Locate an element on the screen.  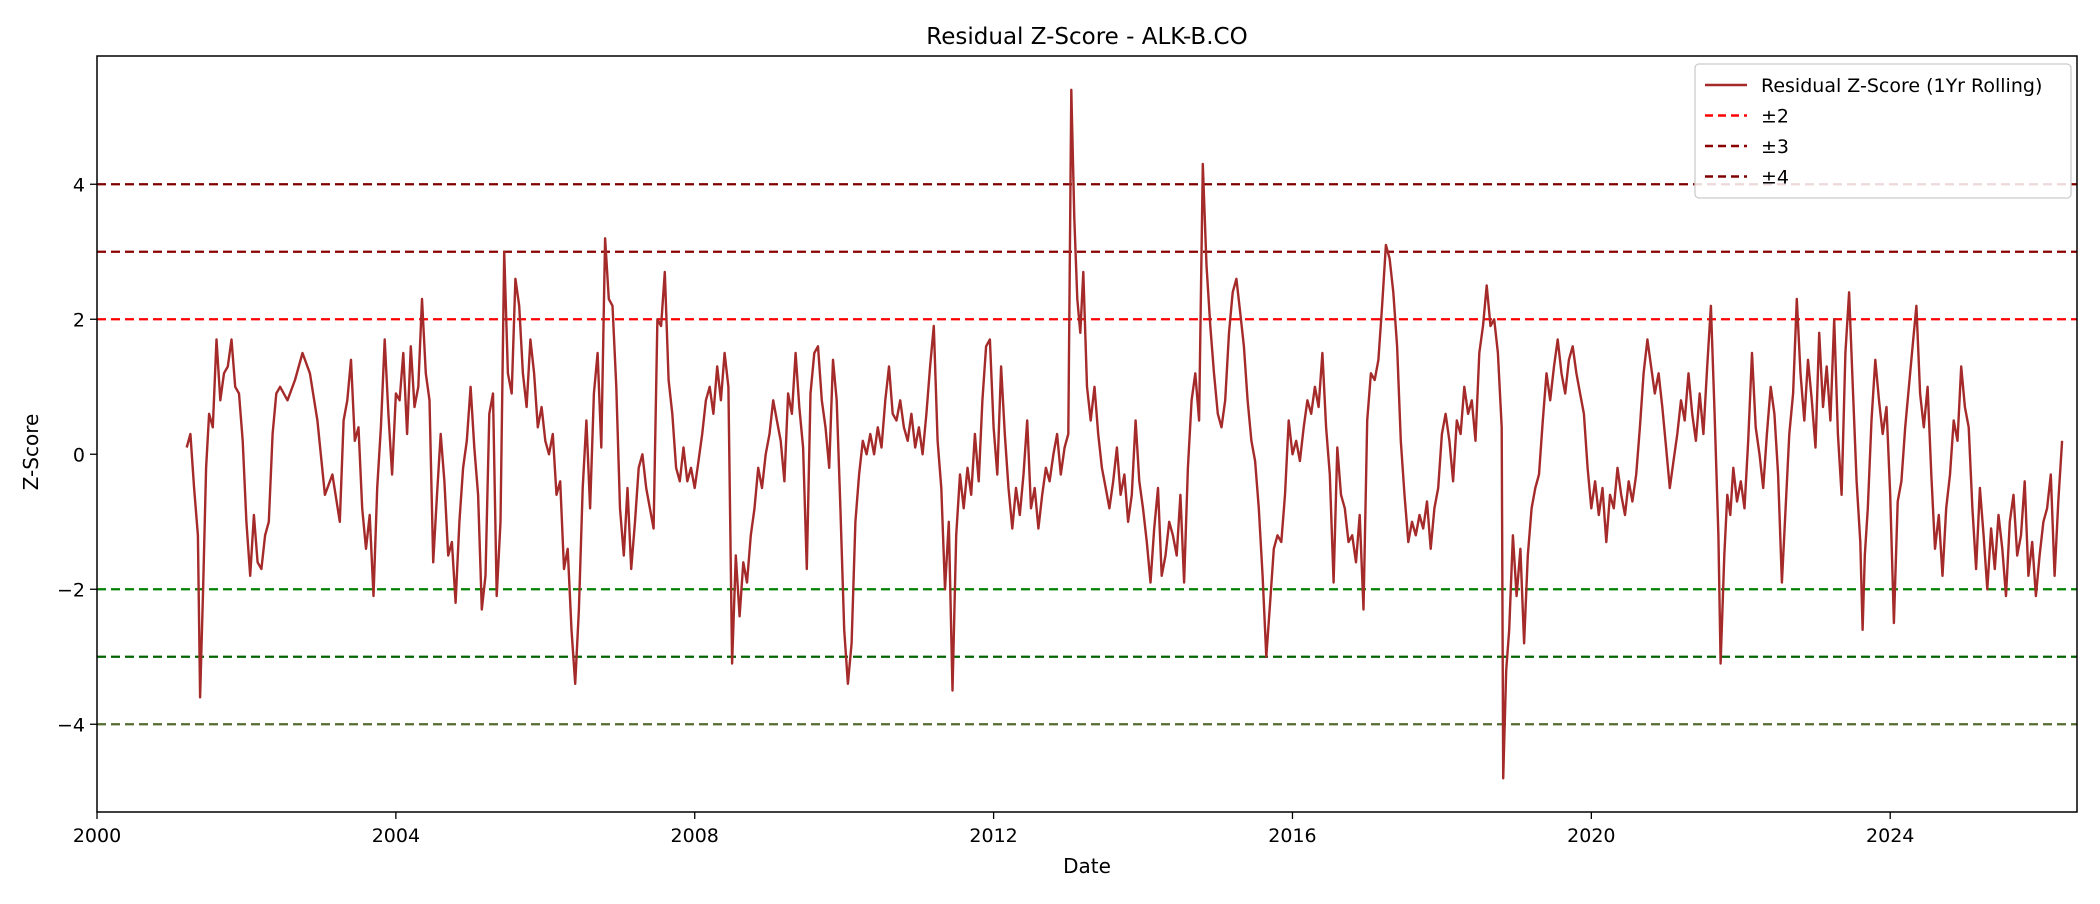
y-tick-label: 0 is located at coordinates (79, 455).